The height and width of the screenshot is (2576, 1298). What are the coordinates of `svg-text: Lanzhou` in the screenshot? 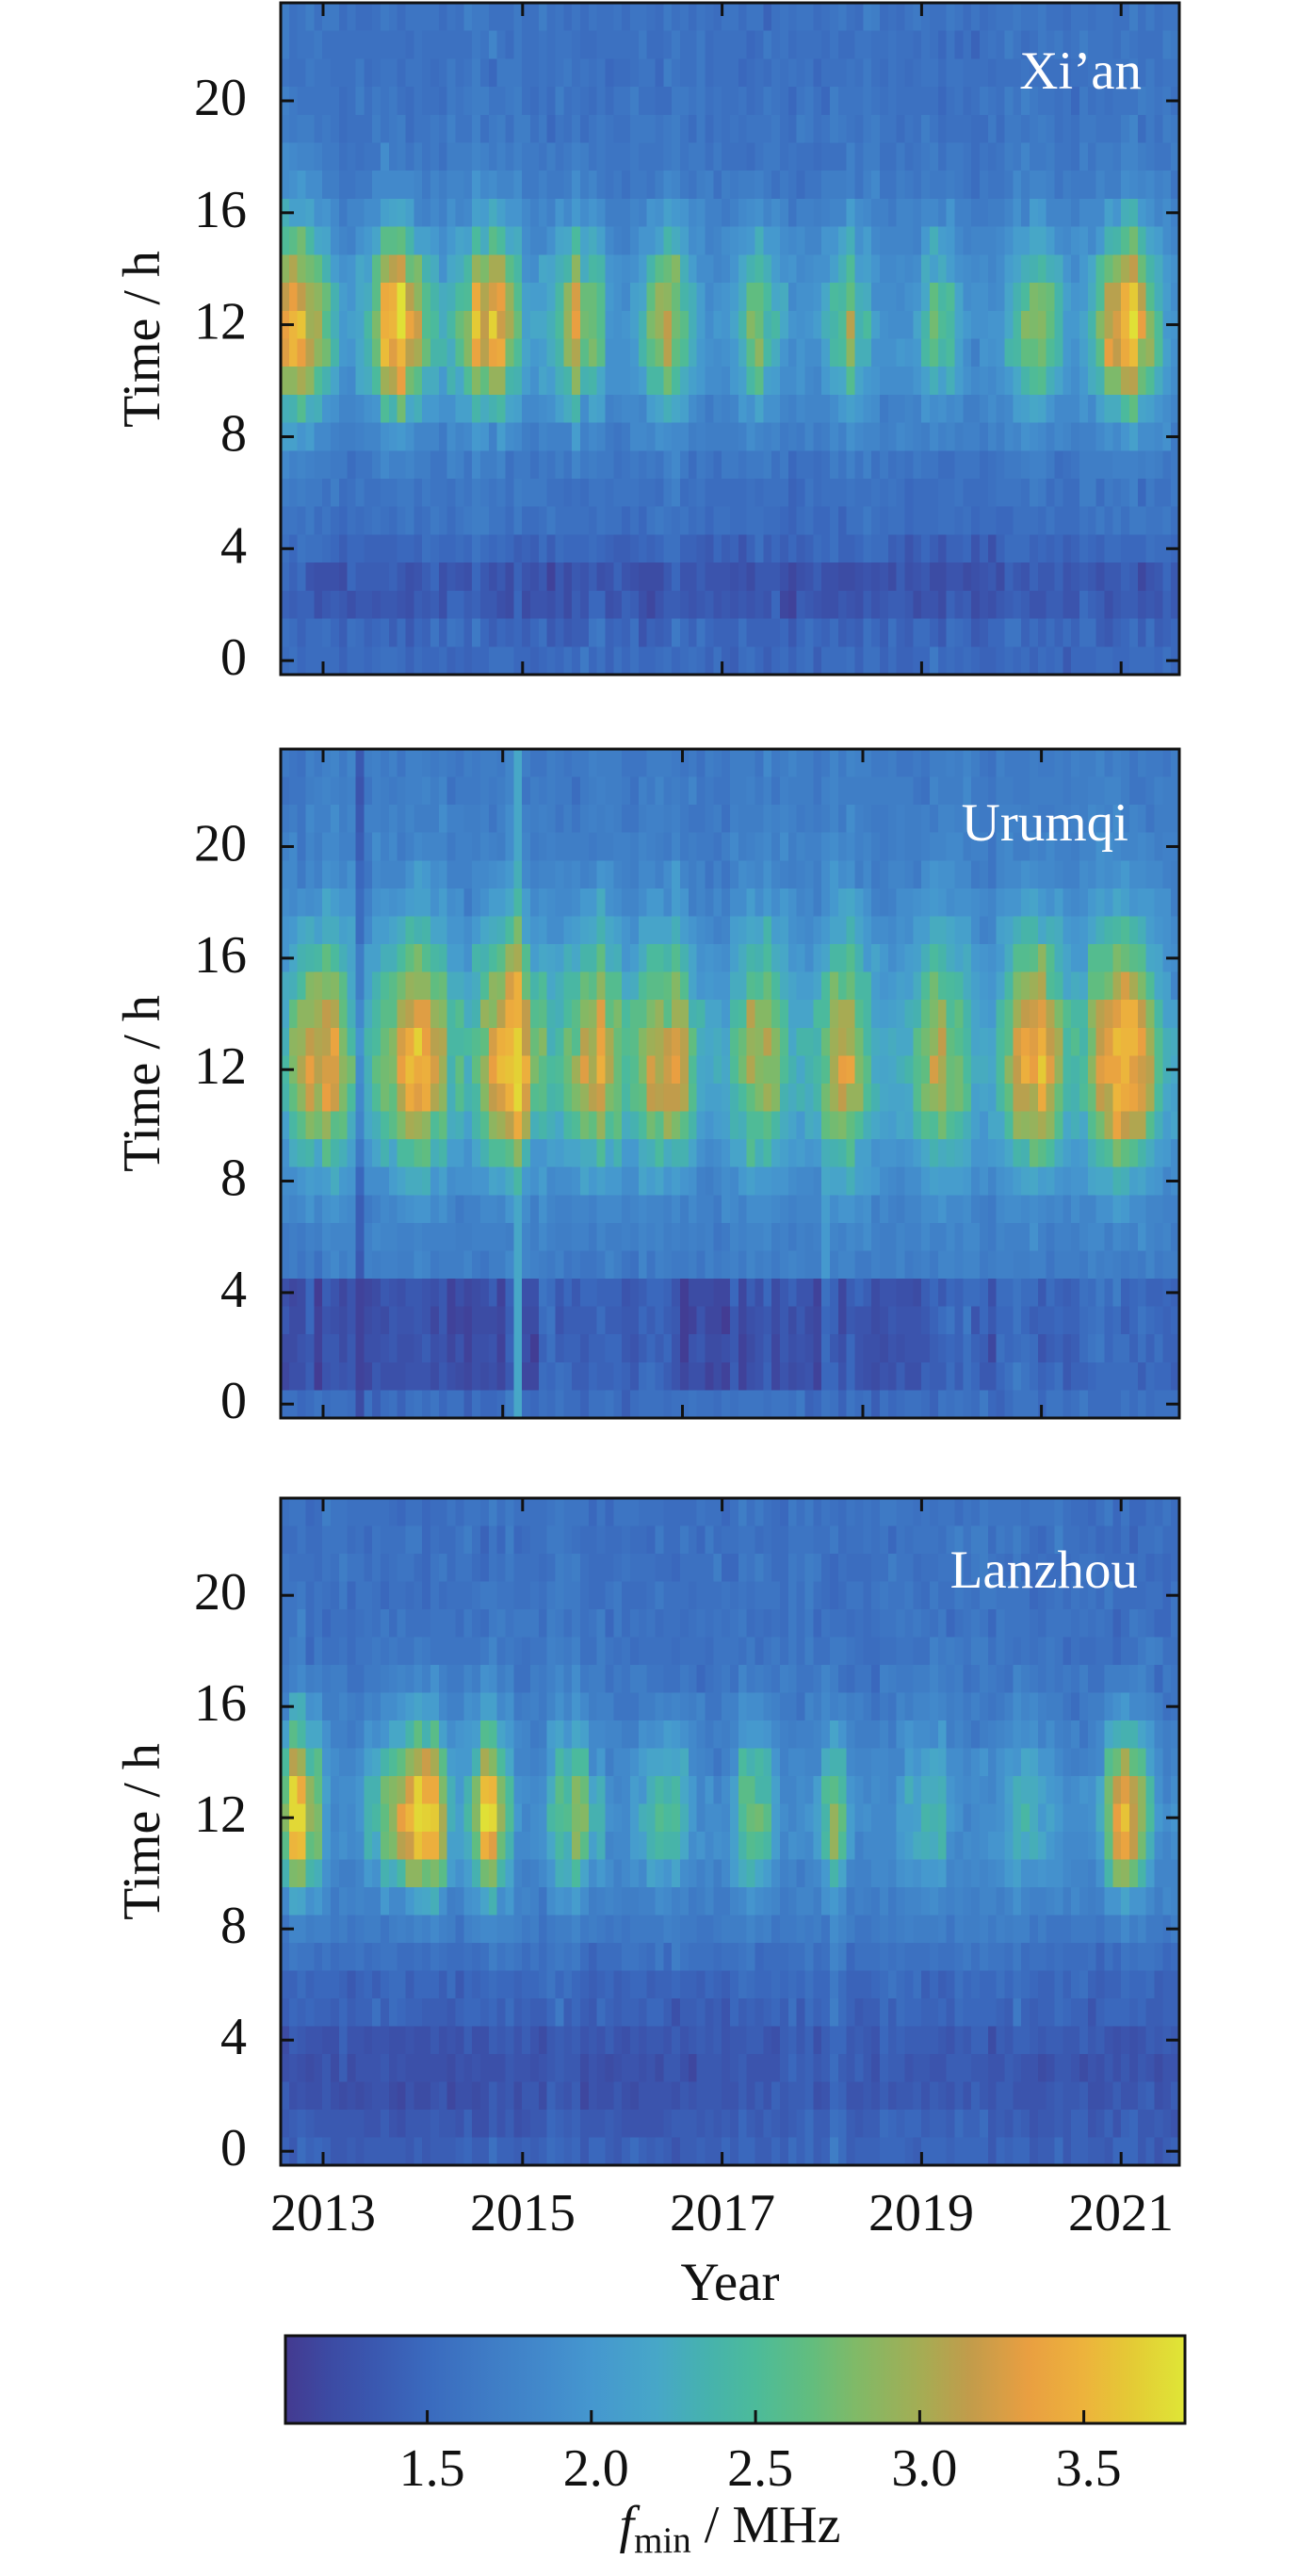 It's located at (1044, 1570).